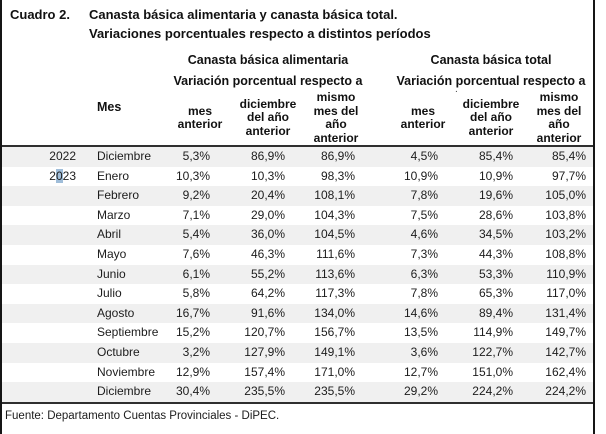  Describe the element at coordinates (116, 312) in the screenshot. I see `month-cell: Agosto` at that location.